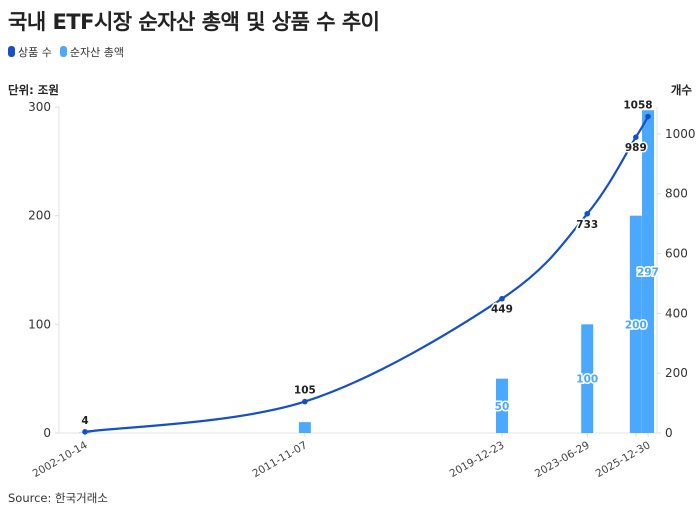 Image resolution: width=700 pixels, height=513 pixels. Describe the element at coordinates (637, 106) in the screenshot. I see `line-data-label: 1058` at that location.